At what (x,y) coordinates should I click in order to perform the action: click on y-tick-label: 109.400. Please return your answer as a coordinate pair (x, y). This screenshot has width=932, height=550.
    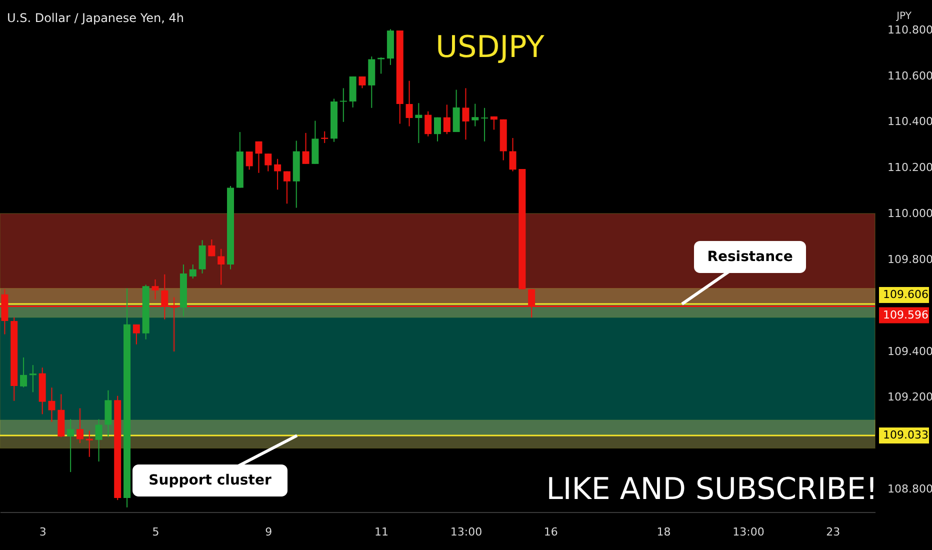
    Looking at the image, I should click on (910, 351).